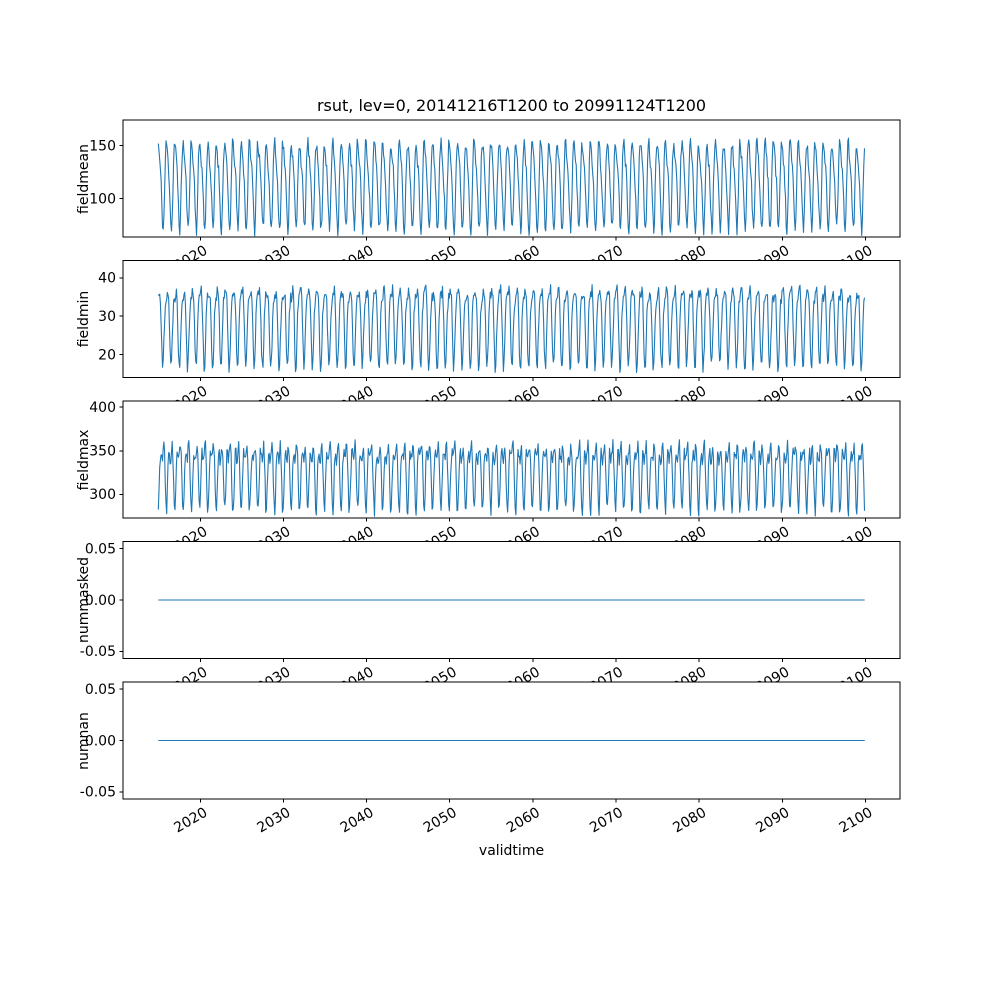 This screenshot has height=1000, width=1000. I want to click on svg-text: 350, so click(102, 452).